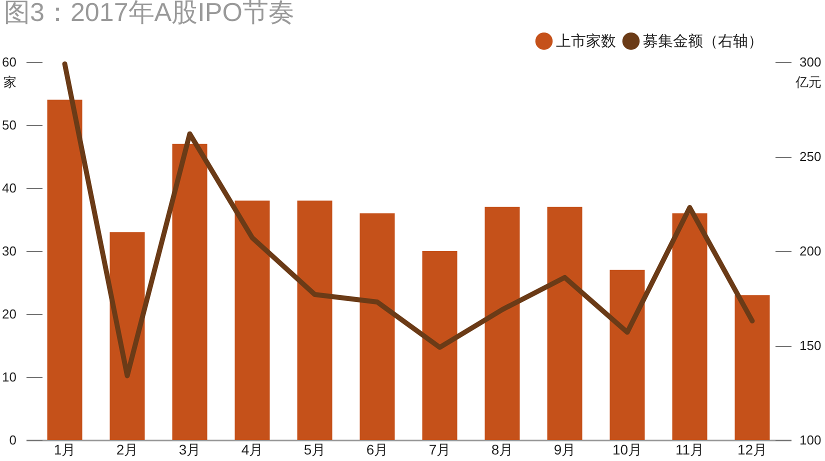 The height and width of the screenshot is (461, 825). I want to click on x-tick-label: 2月, so click(127, 450).